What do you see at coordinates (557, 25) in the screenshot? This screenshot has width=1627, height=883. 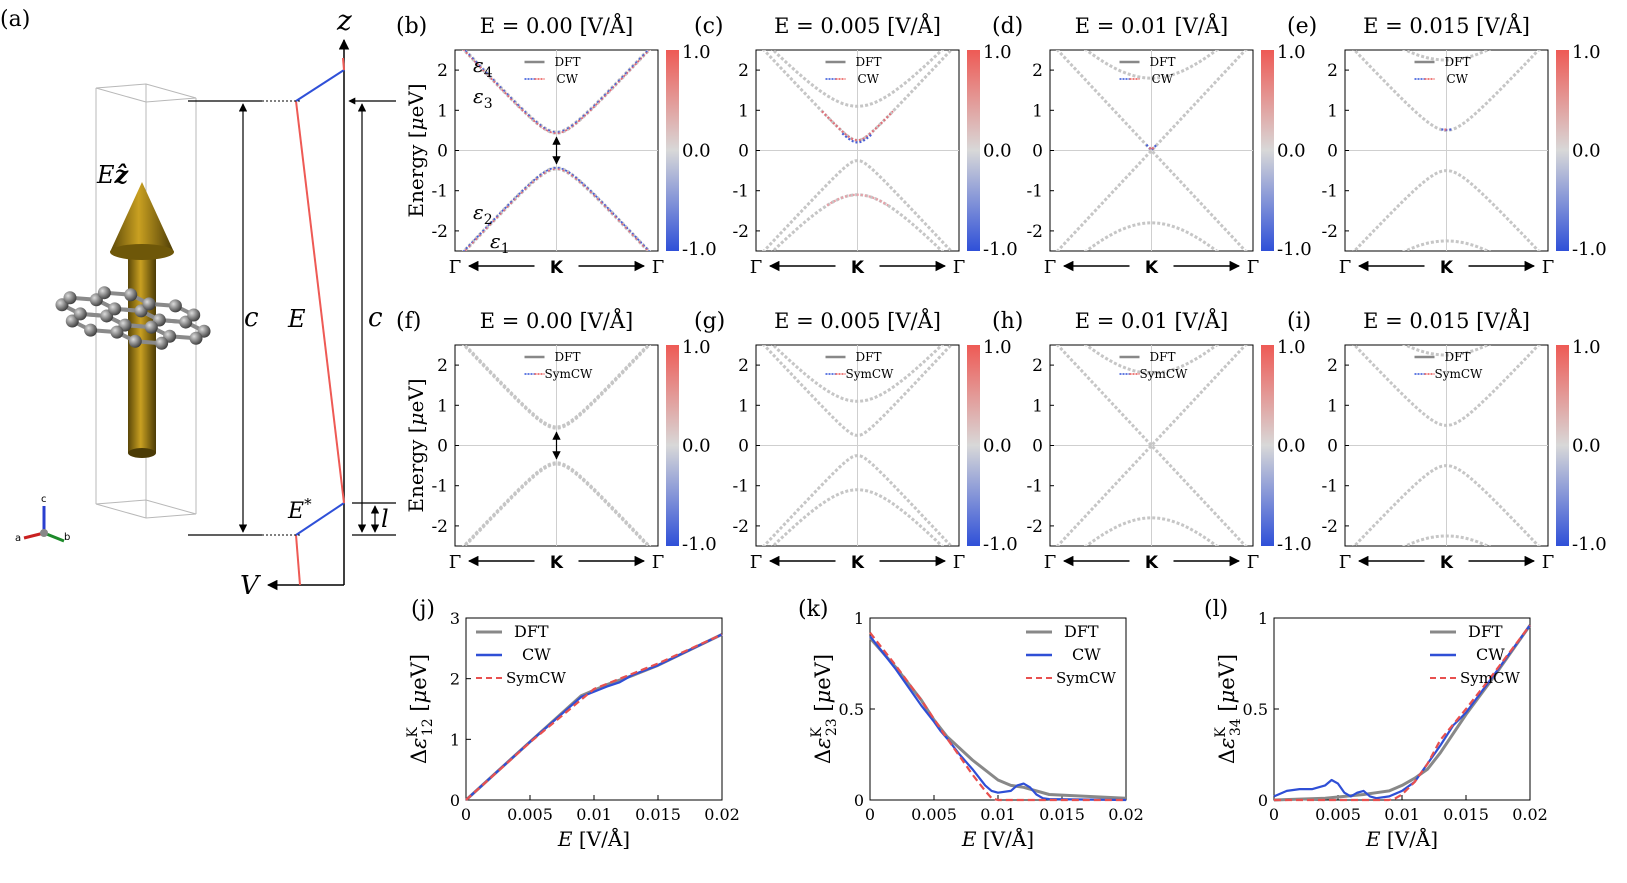 I see `band-title: E = 0.00 [V/Å]` at bounding box center [557, 25].